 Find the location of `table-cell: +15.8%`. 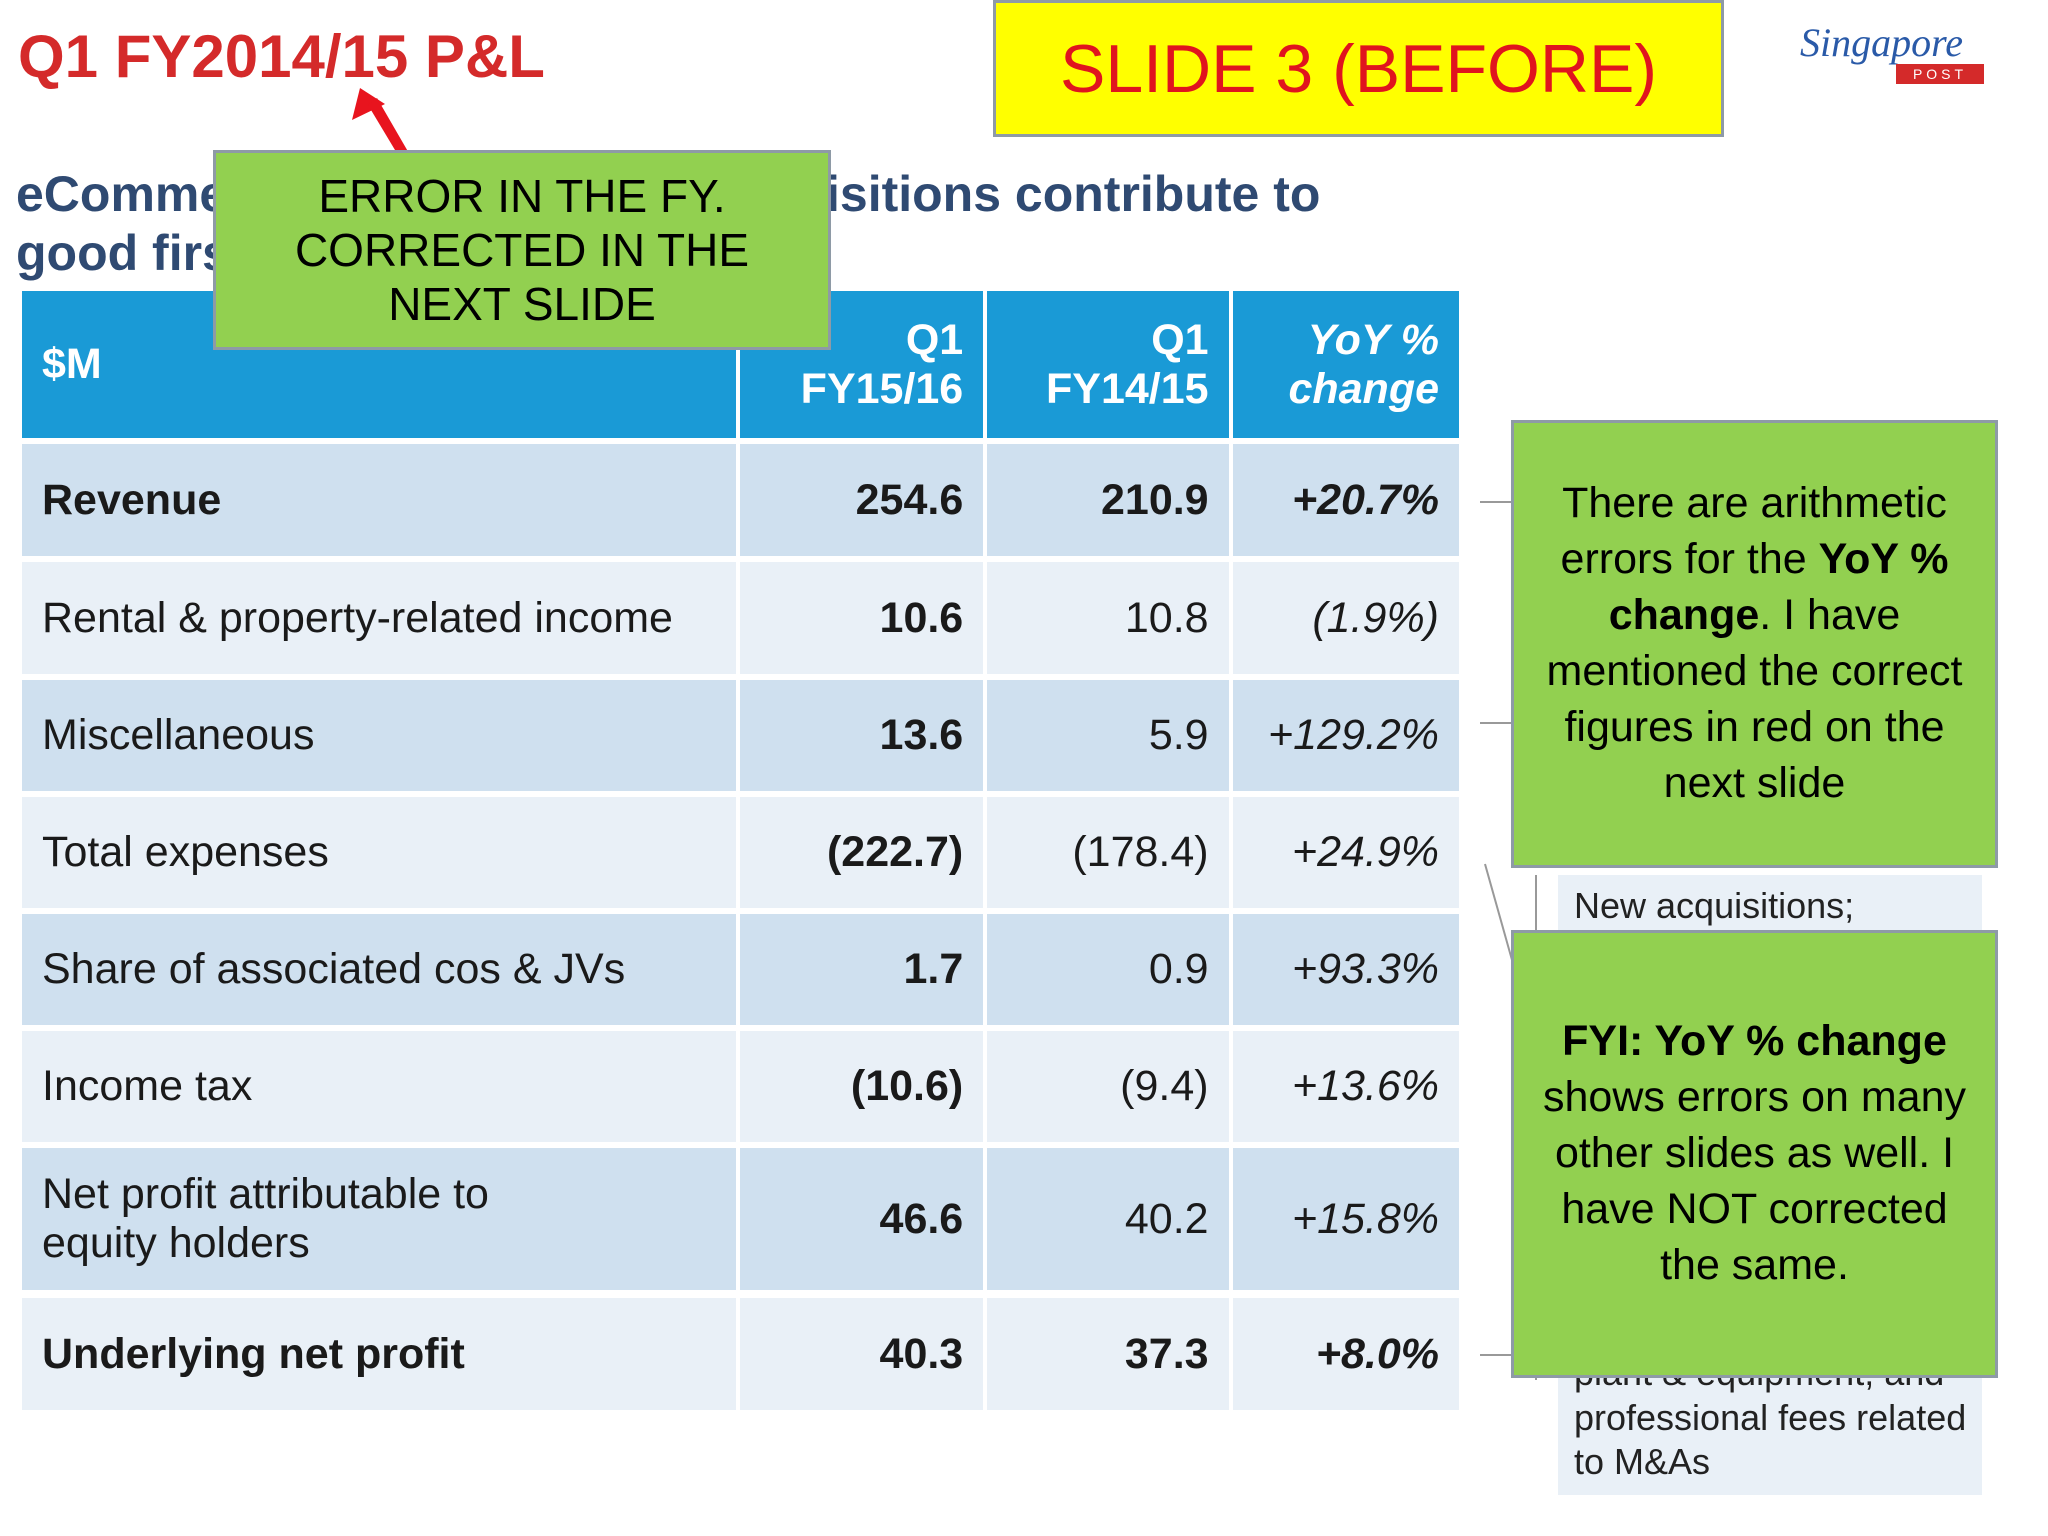

table-cell: +15.8% is located at coordinates (1345, 1219).